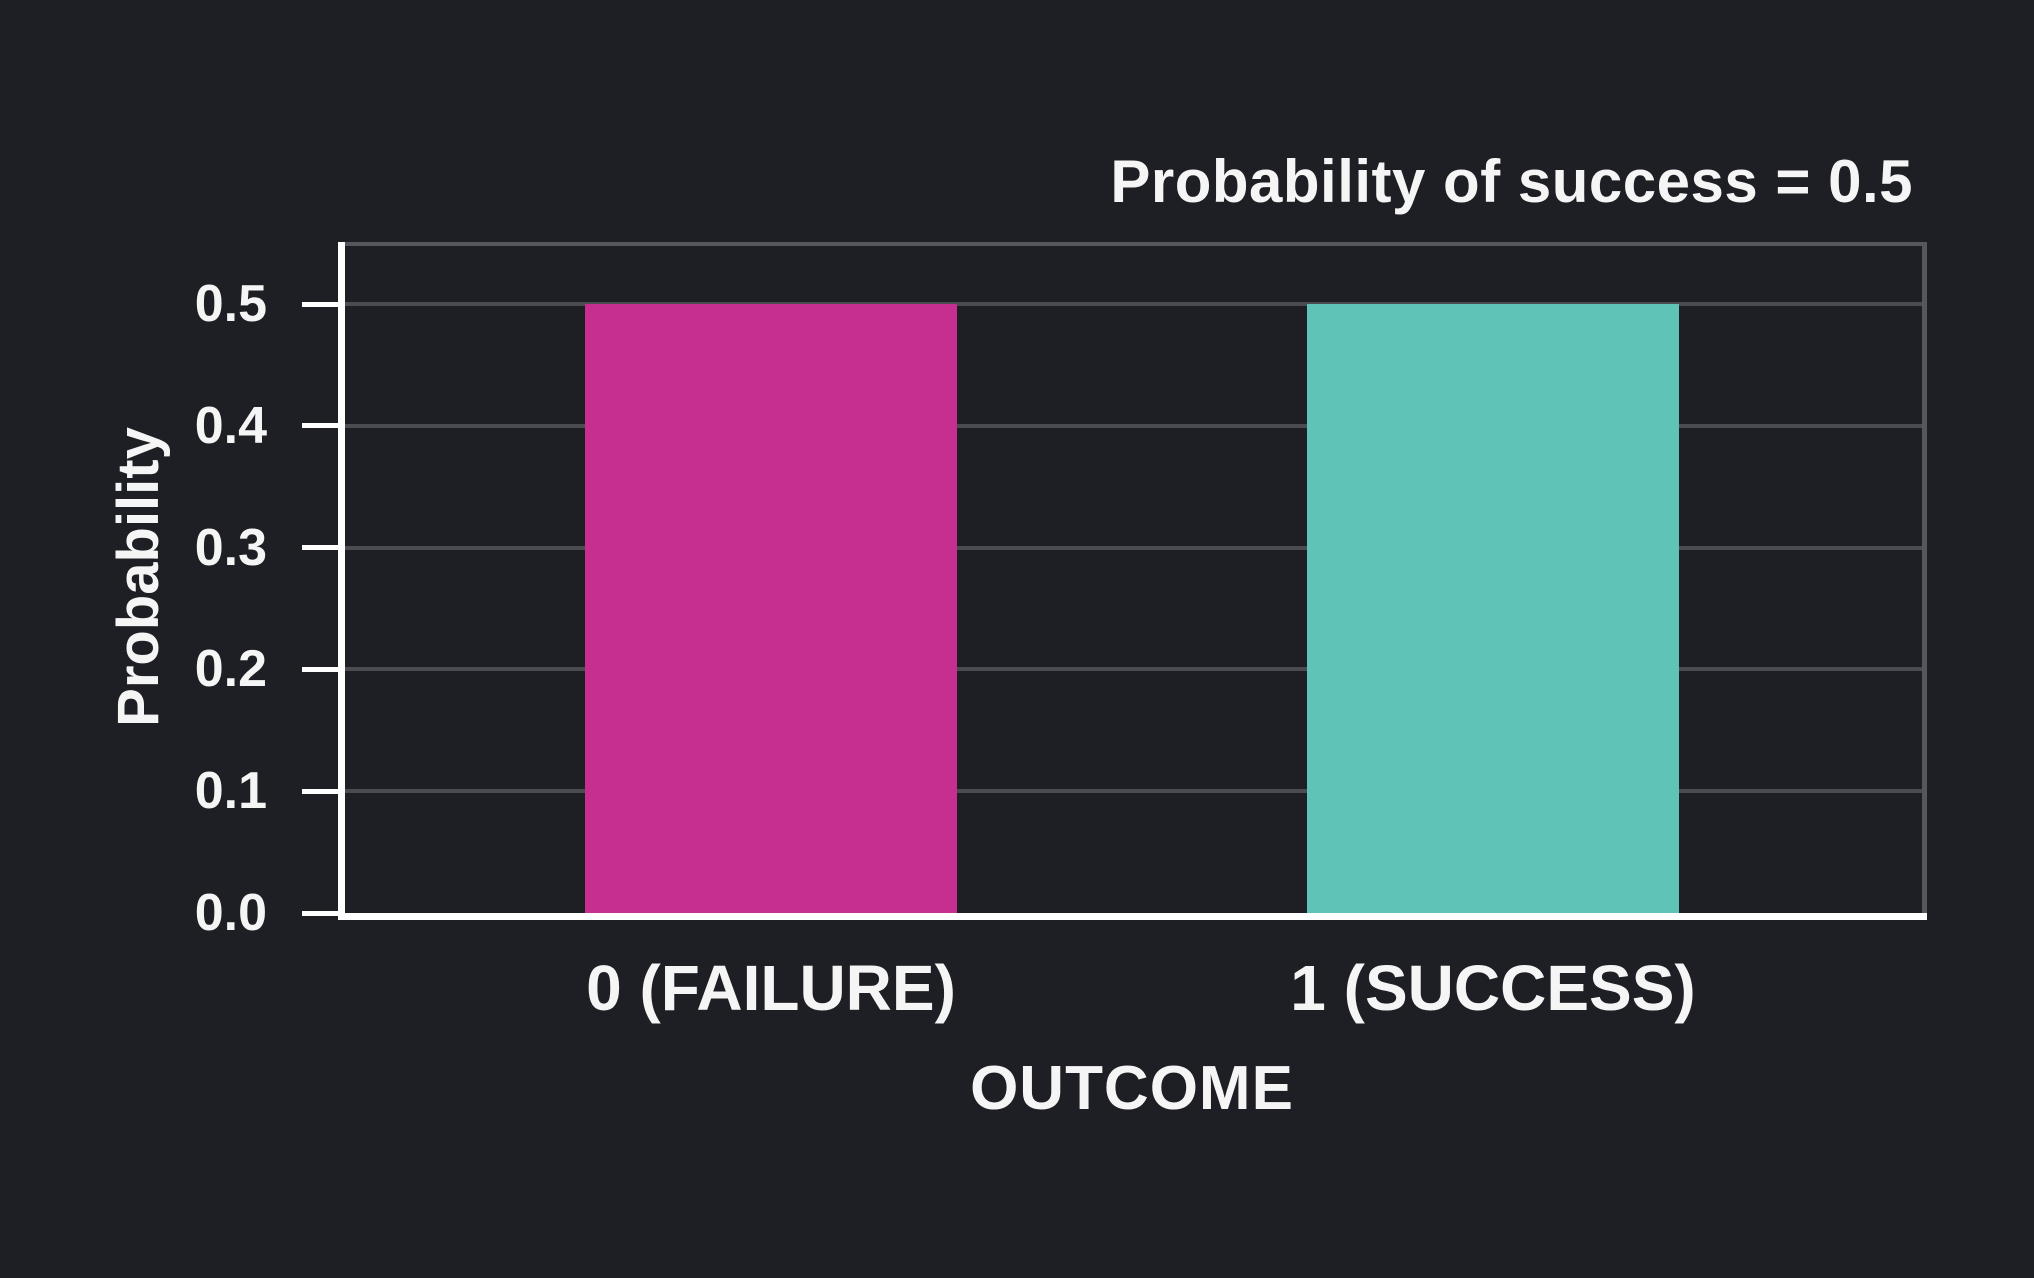 Image resolution: width=2034 pixels, height=1278 pixels. I want to click on y-tick-label: 0.5, so click(230, 304).